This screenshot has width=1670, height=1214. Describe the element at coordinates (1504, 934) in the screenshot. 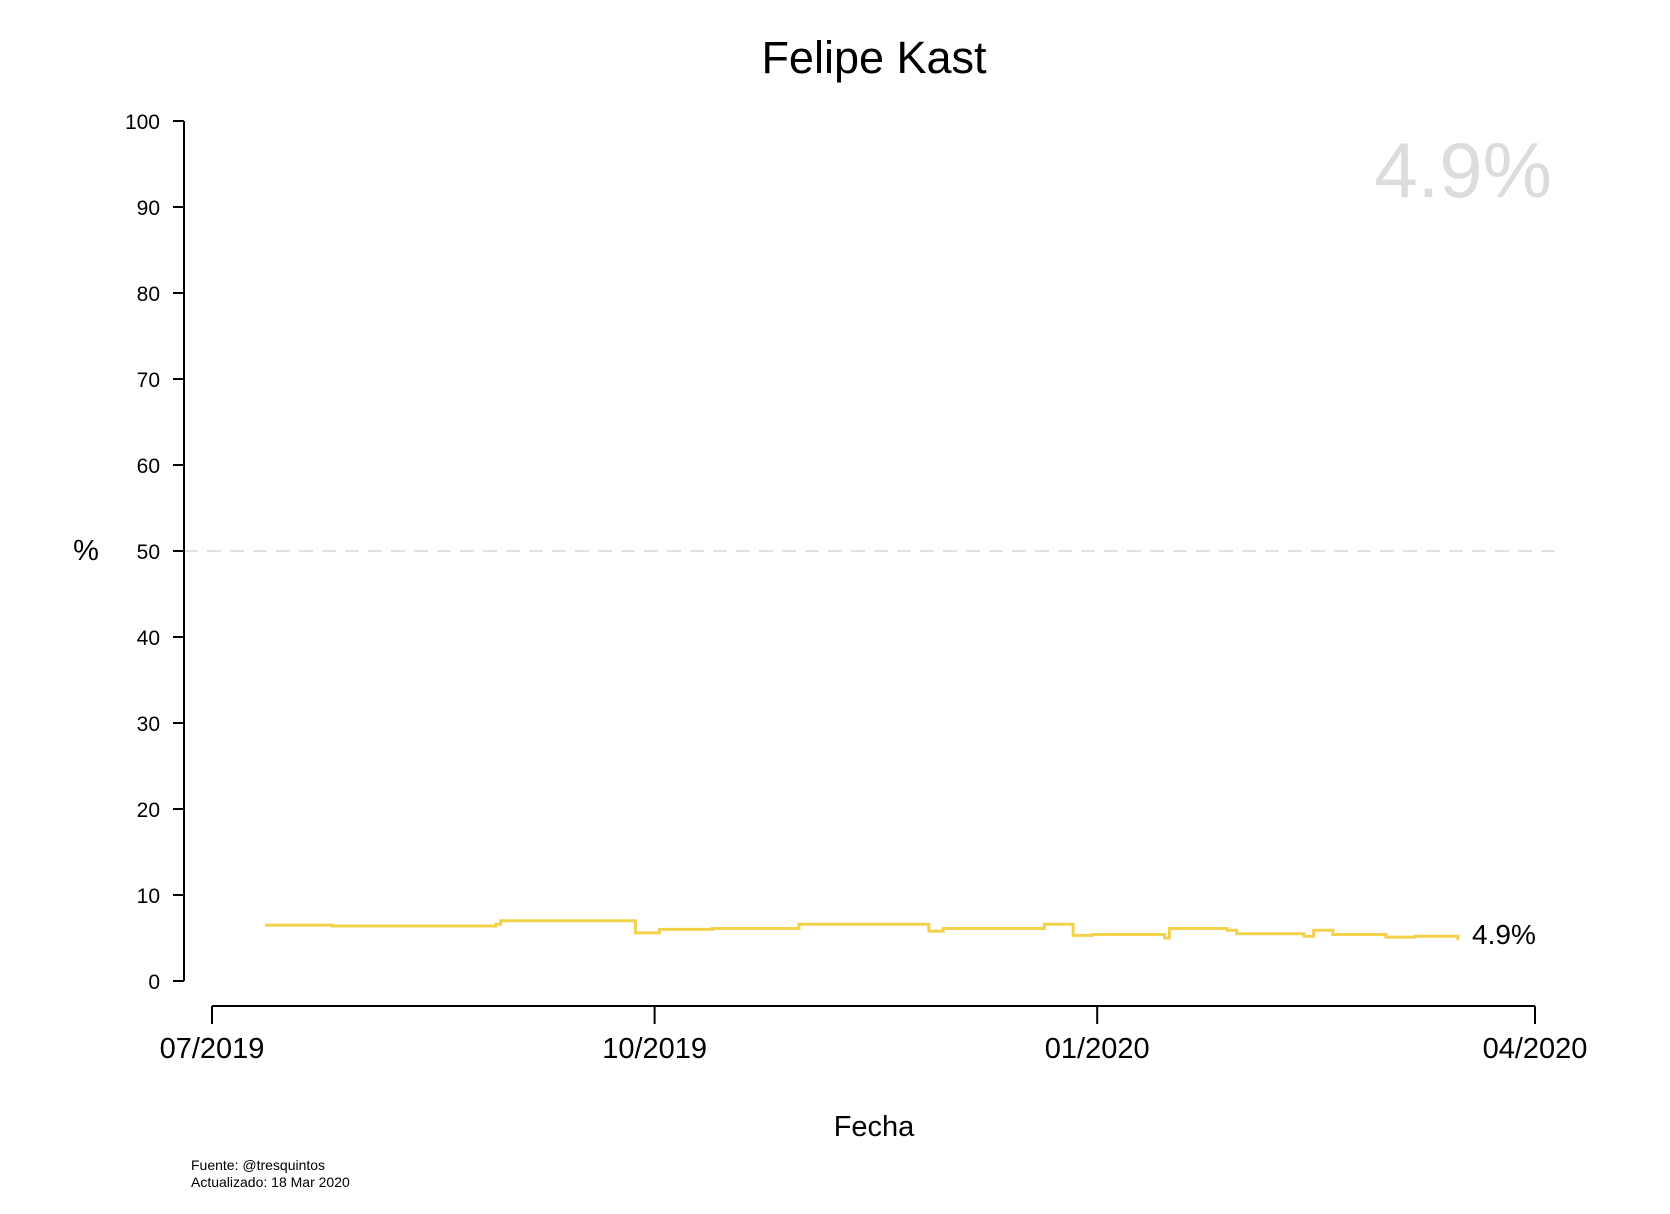

I see `end-value-label: 4.9%` at that location.